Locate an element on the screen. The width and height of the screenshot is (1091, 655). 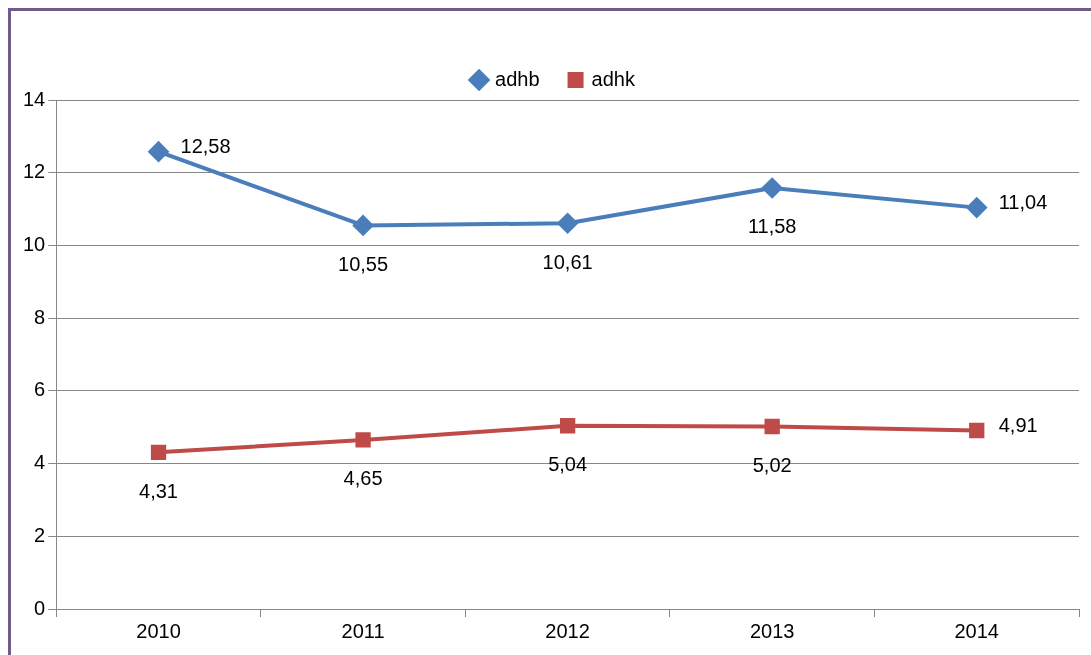
y-tick-label: 14 is located at coordinates (34, 98).